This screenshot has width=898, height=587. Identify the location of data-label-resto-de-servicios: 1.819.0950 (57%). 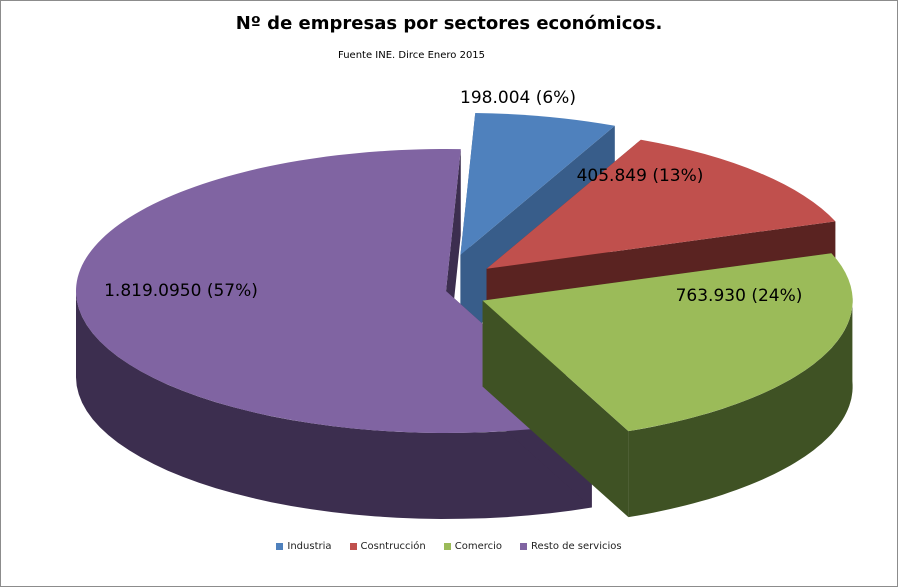
(181, 291).